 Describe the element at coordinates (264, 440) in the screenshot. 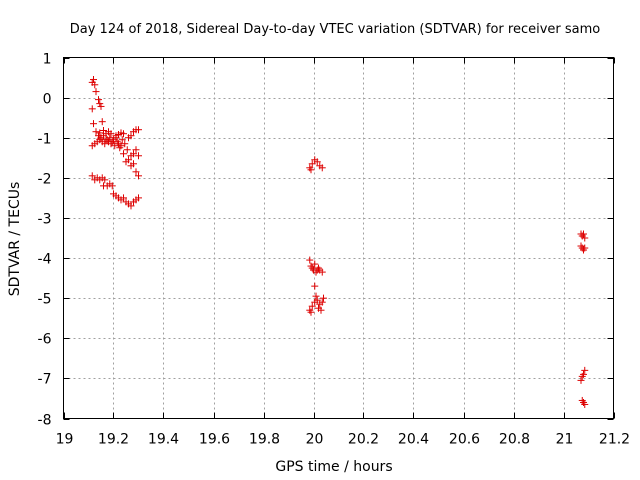

I see `x-tick-label: 19.8` at that location.